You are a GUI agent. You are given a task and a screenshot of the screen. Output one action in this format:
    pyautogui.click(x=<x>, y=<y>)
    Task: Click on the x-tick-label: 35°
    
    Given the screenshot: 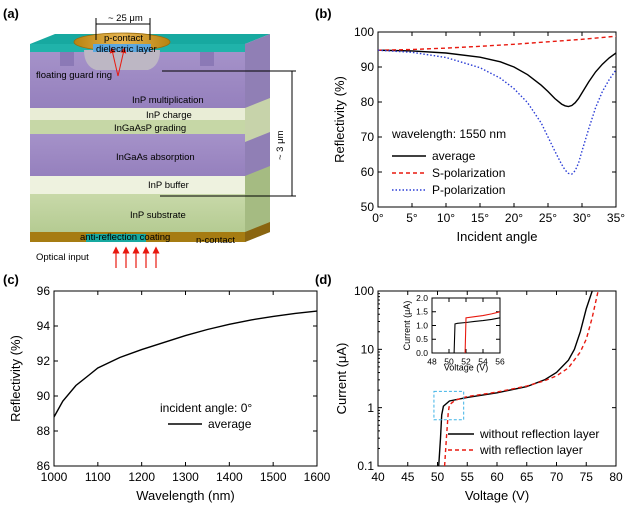 What is the action you would take?
    pyautogui.click(x=616, y=218)
    